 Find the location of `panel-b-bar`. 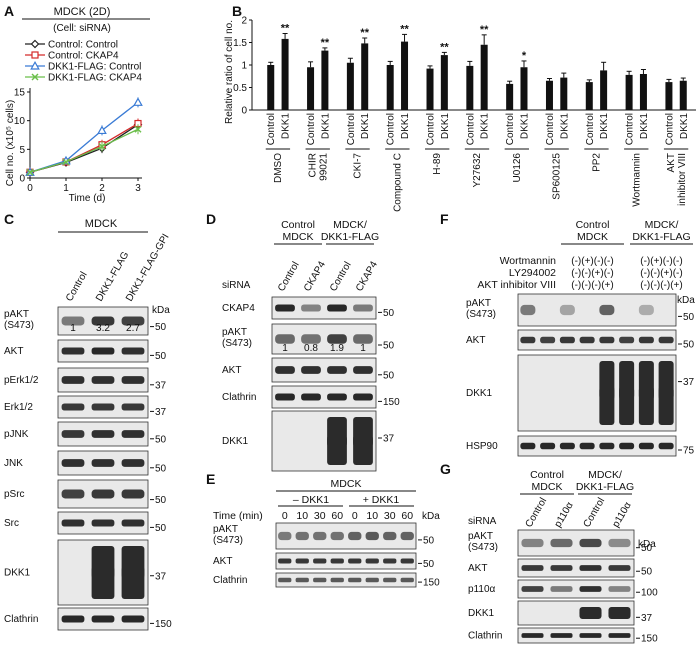

panel-b-bar is located at coordinates (629, 92).